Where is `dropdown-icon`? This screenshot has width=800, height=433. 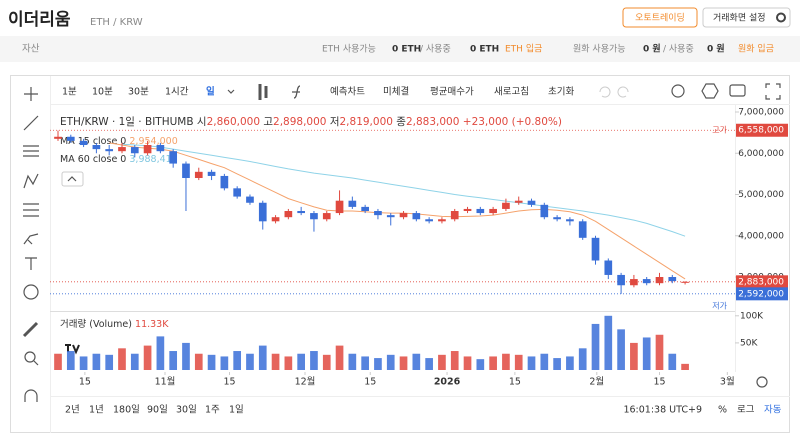
dropdown-icon is located at coordinates (231, 91).